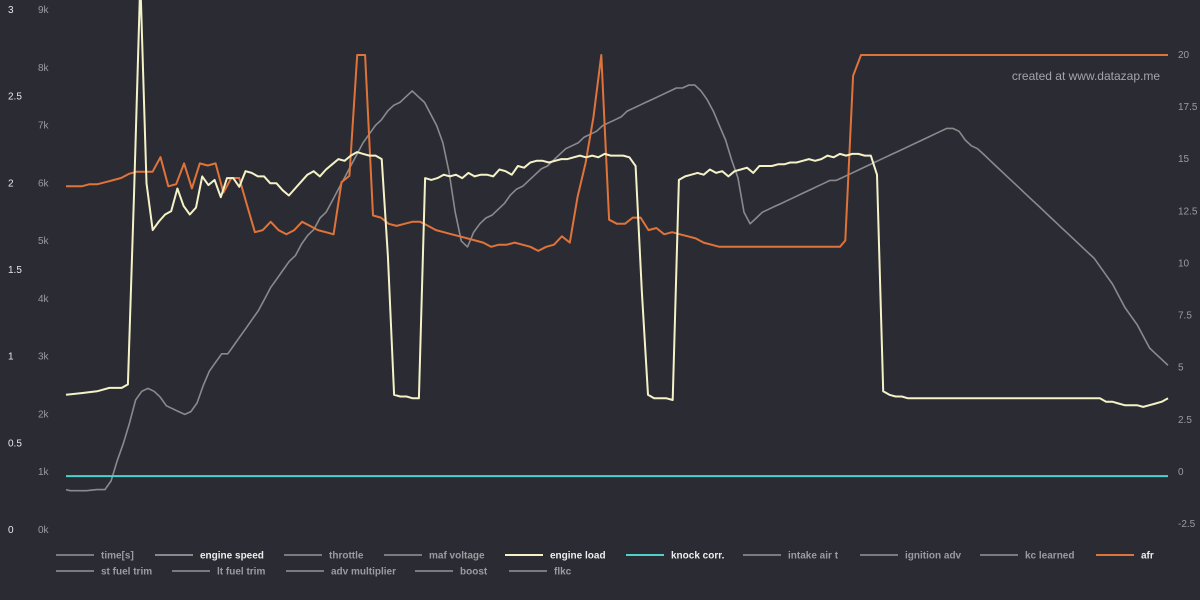 This screenshot has width=1200, height=600. I want to click on legend-label: maf voltage, so click(457, 556).